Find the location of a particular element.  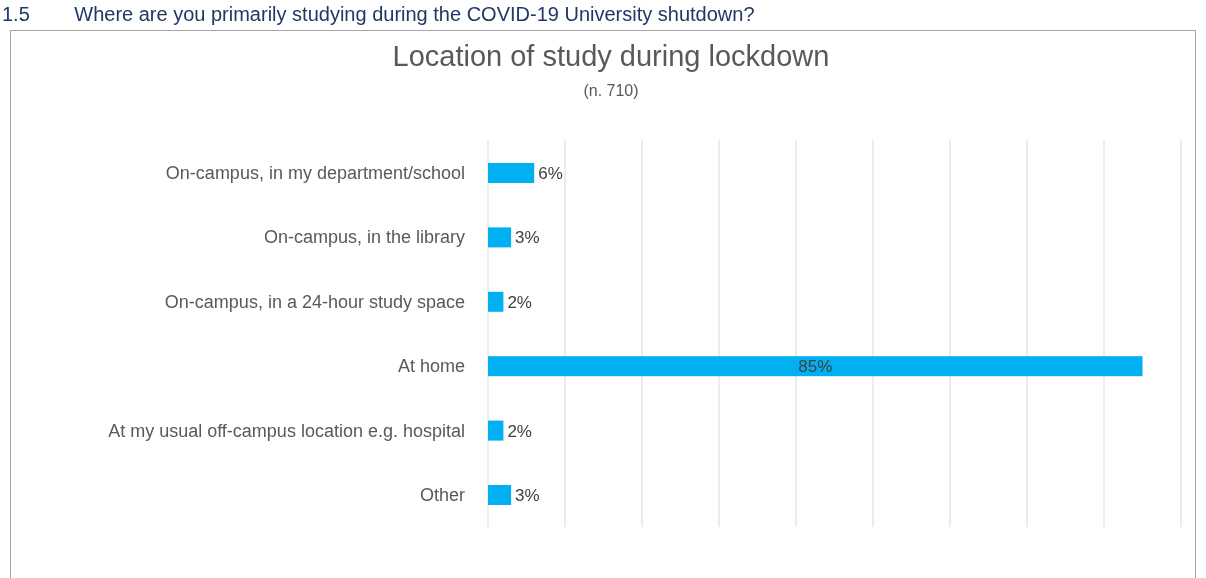

data-label: 6% is located at coordinates (550, 173).